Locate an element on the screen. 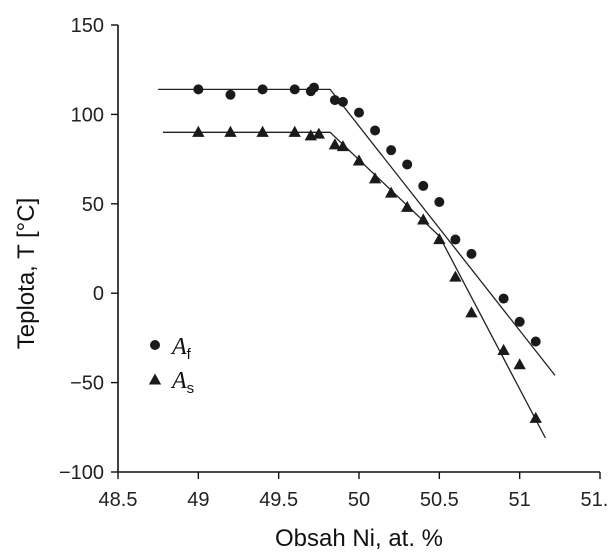 This screenshot has height=552, width=609. legend-label-As: As is located at coordinates (182, 382).